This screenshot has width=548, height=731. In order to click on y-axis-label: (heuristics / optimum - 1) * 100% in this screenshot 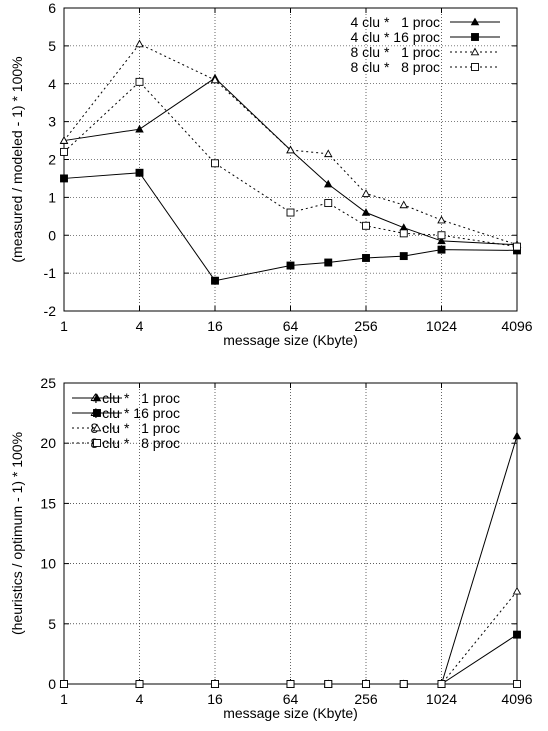, I will do `click(17, 533)`.